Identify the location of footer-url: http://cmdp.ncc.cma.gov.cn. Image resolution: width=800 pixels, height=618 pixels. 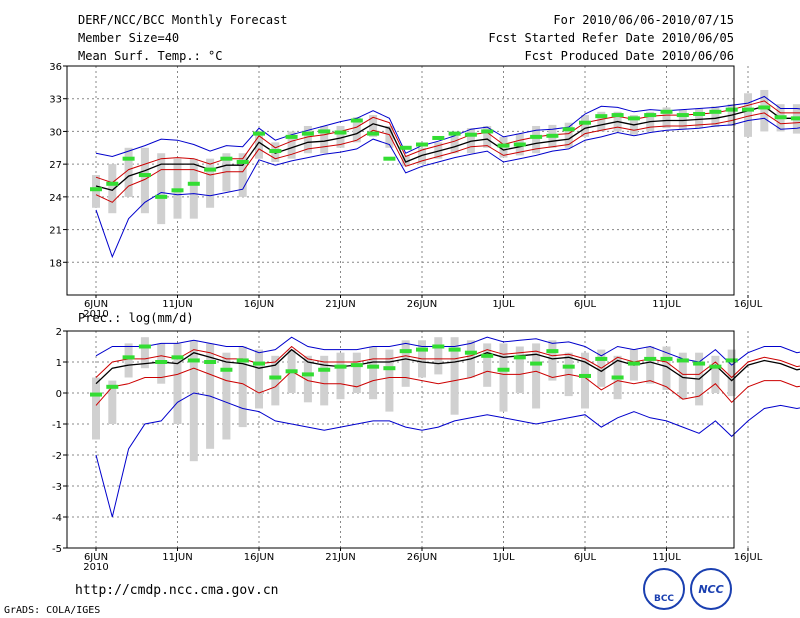
(177, 590).